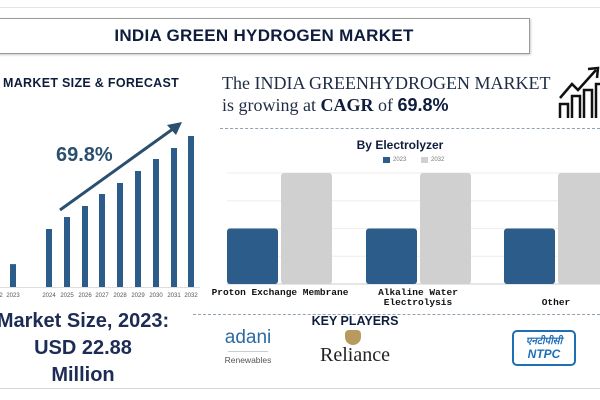  Describe the element at coordinates (83, 375) in the screenshot. I see `market-size-line3: Million` at that location.